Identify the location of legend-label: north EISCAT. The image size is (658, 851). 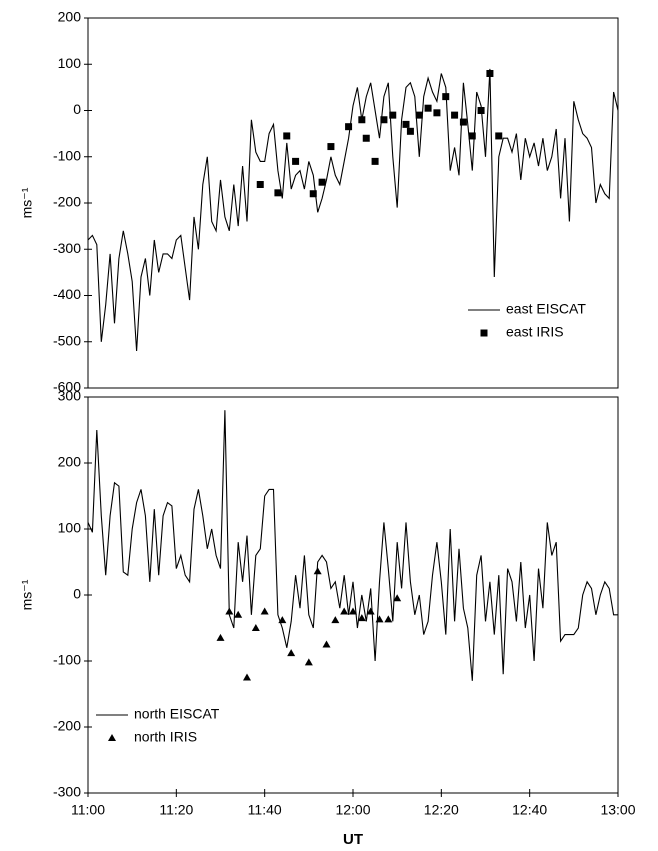
(177, 714).